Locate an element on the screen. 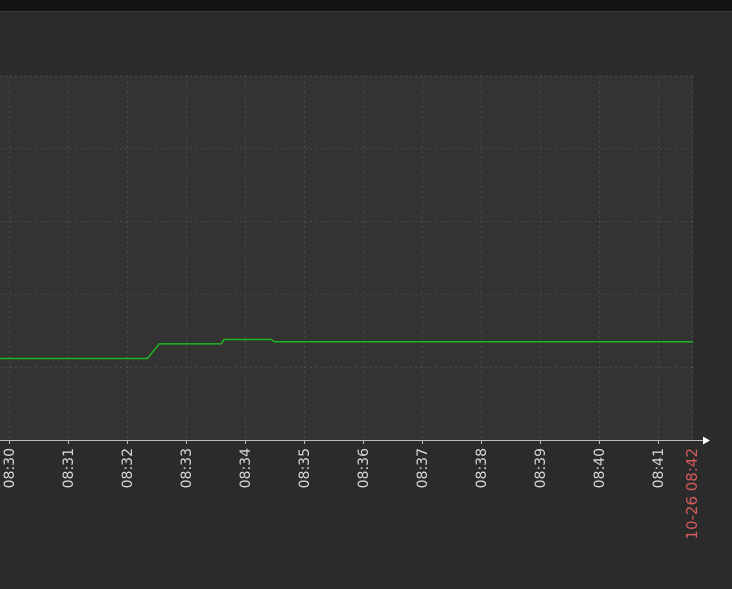 The image size is (732, 589). x-tick-label: 08:34 is located at coordinates (246, 468).